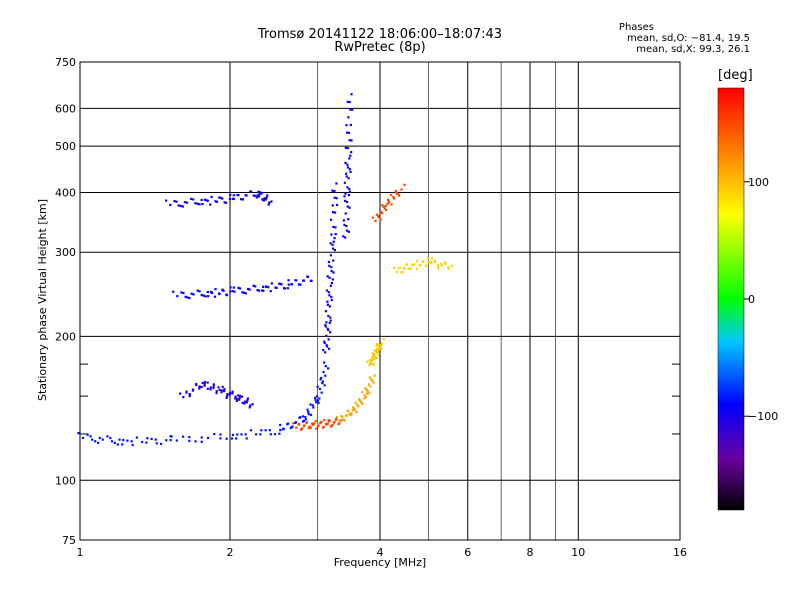 Image resolution: width=800 pixels, height=600 pixels. Describe the element at coordinates (65, 192) in the screenshot. I see `y-tick-label: 400` at that location.